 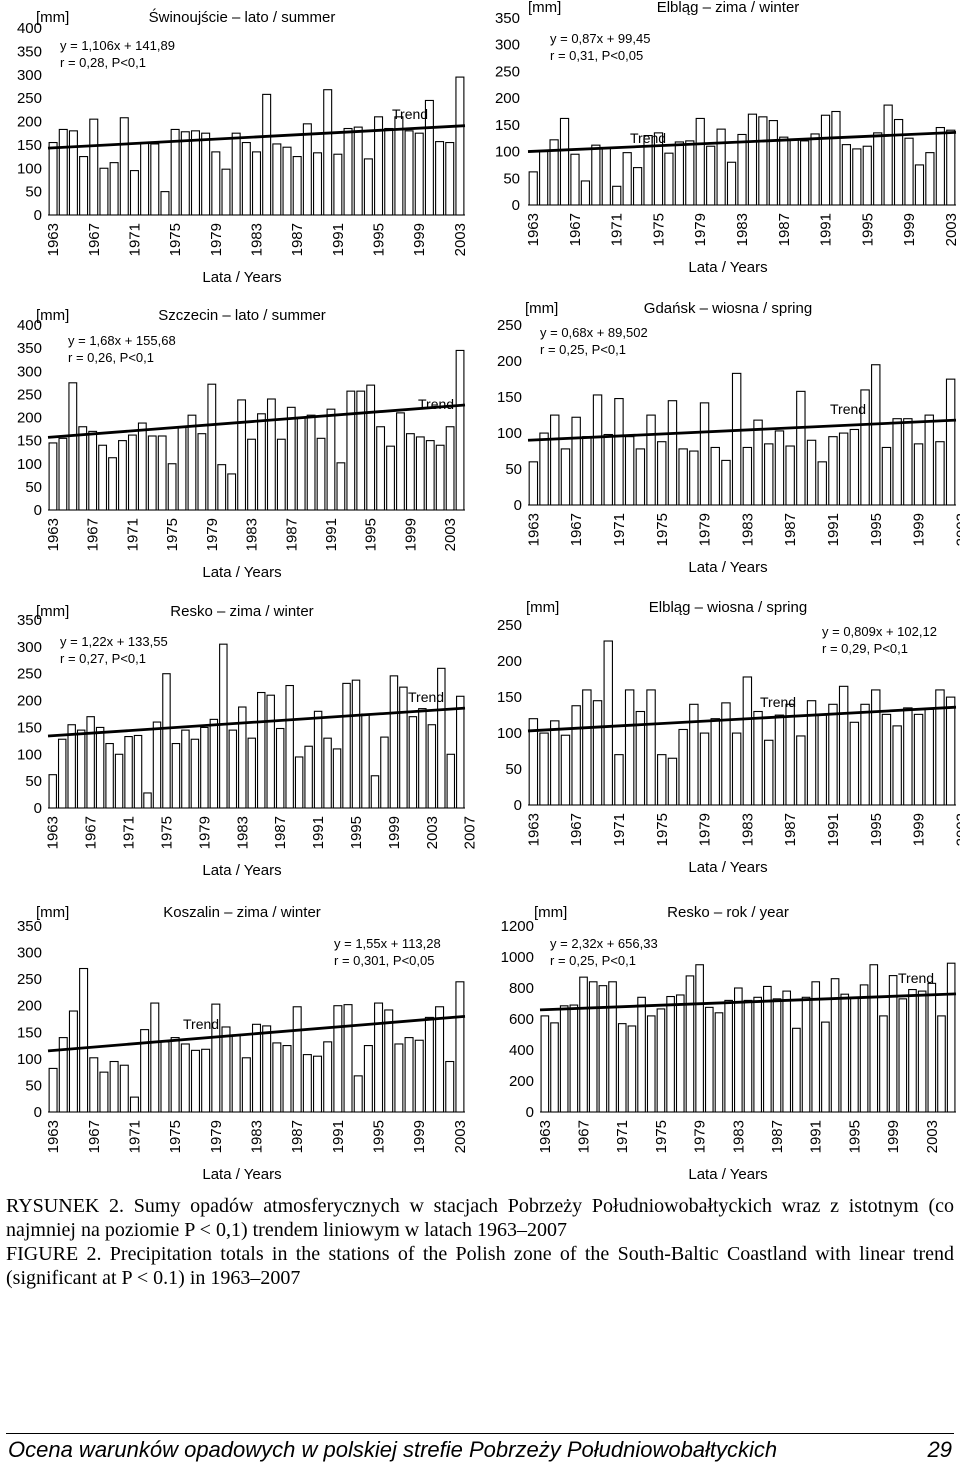 What do you see at coordinates (470, 832) in the screenshot?
I see `x-tick-label: 2007` at bounding box center [470, 832].